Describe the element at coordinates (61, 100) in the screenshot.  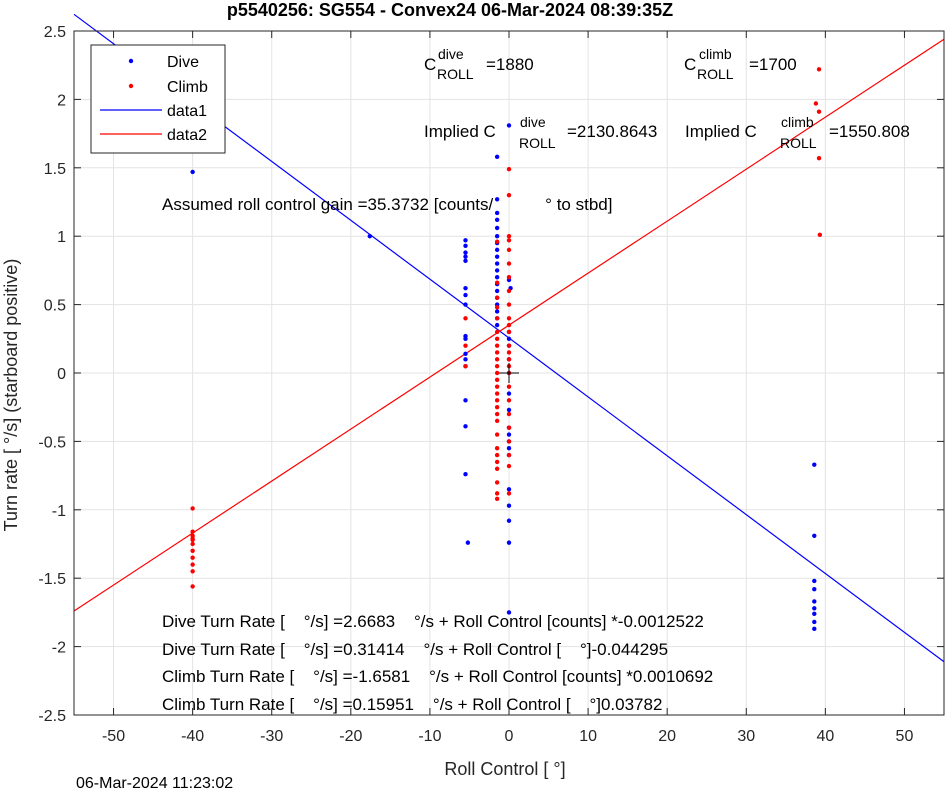
I see `y-tick-label: 2` at that location.